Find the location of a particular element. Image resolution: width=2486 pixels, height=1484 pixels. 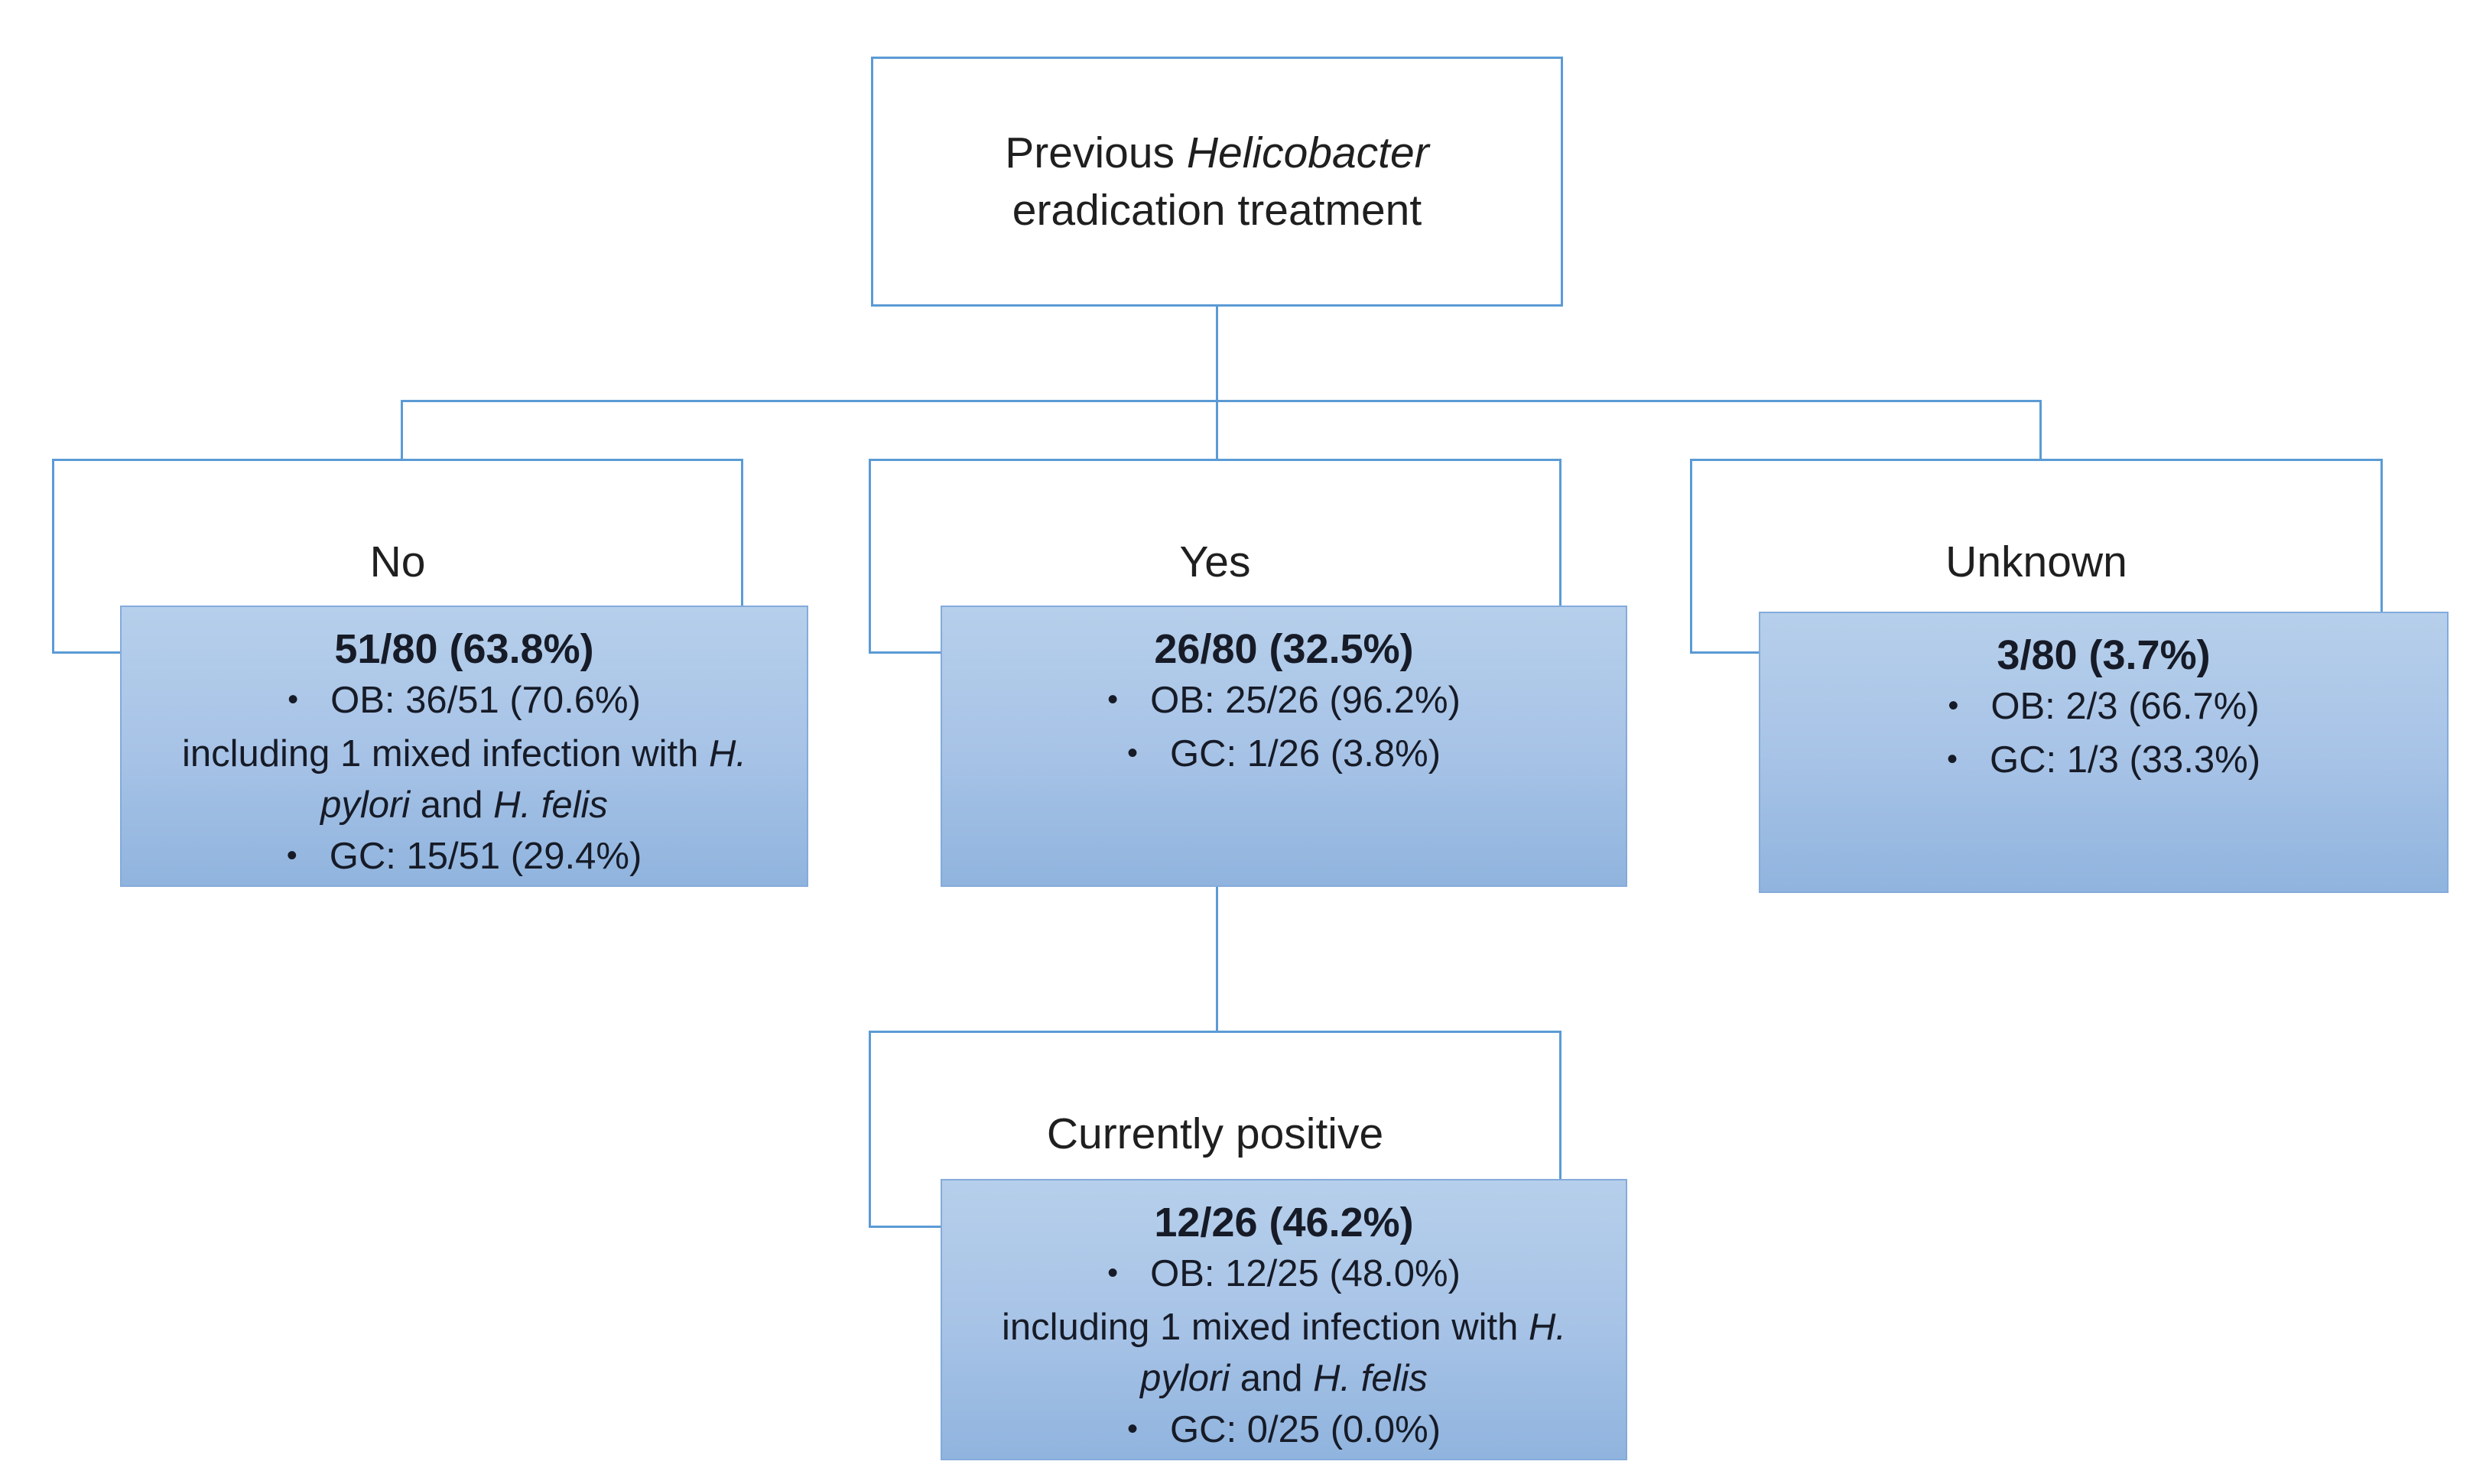

branch-unknown-label: Unknown is located at coordinates (2036, 562).